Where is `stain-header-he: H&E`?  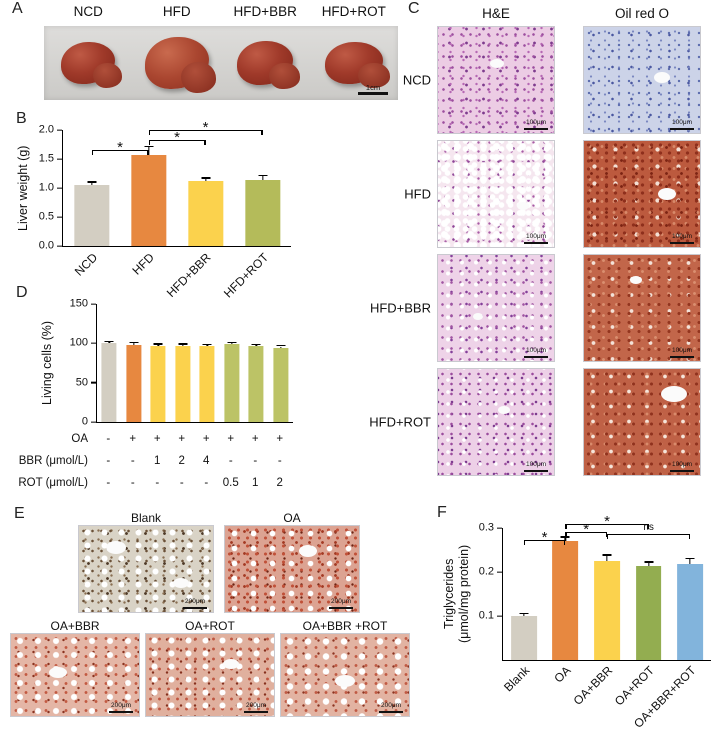
stain-header-he: H&E is located at coordinates (496, 13).